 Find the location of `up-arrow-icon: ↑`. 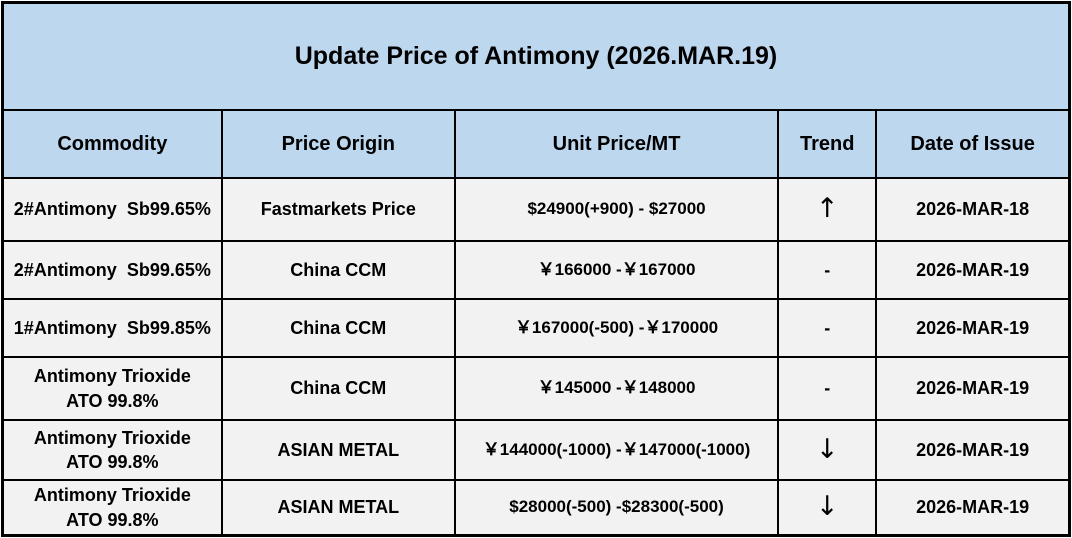

up-arrow-icon: ↑ is located at coordinates (827, 209).